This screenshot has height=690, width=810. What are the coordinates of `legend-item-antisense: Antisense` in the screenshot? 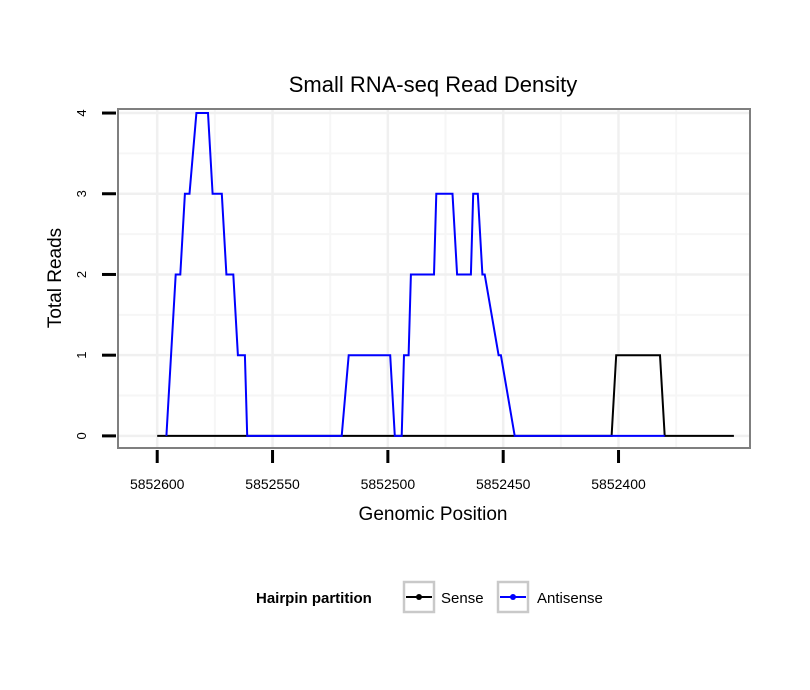 It's located at (549, 597).